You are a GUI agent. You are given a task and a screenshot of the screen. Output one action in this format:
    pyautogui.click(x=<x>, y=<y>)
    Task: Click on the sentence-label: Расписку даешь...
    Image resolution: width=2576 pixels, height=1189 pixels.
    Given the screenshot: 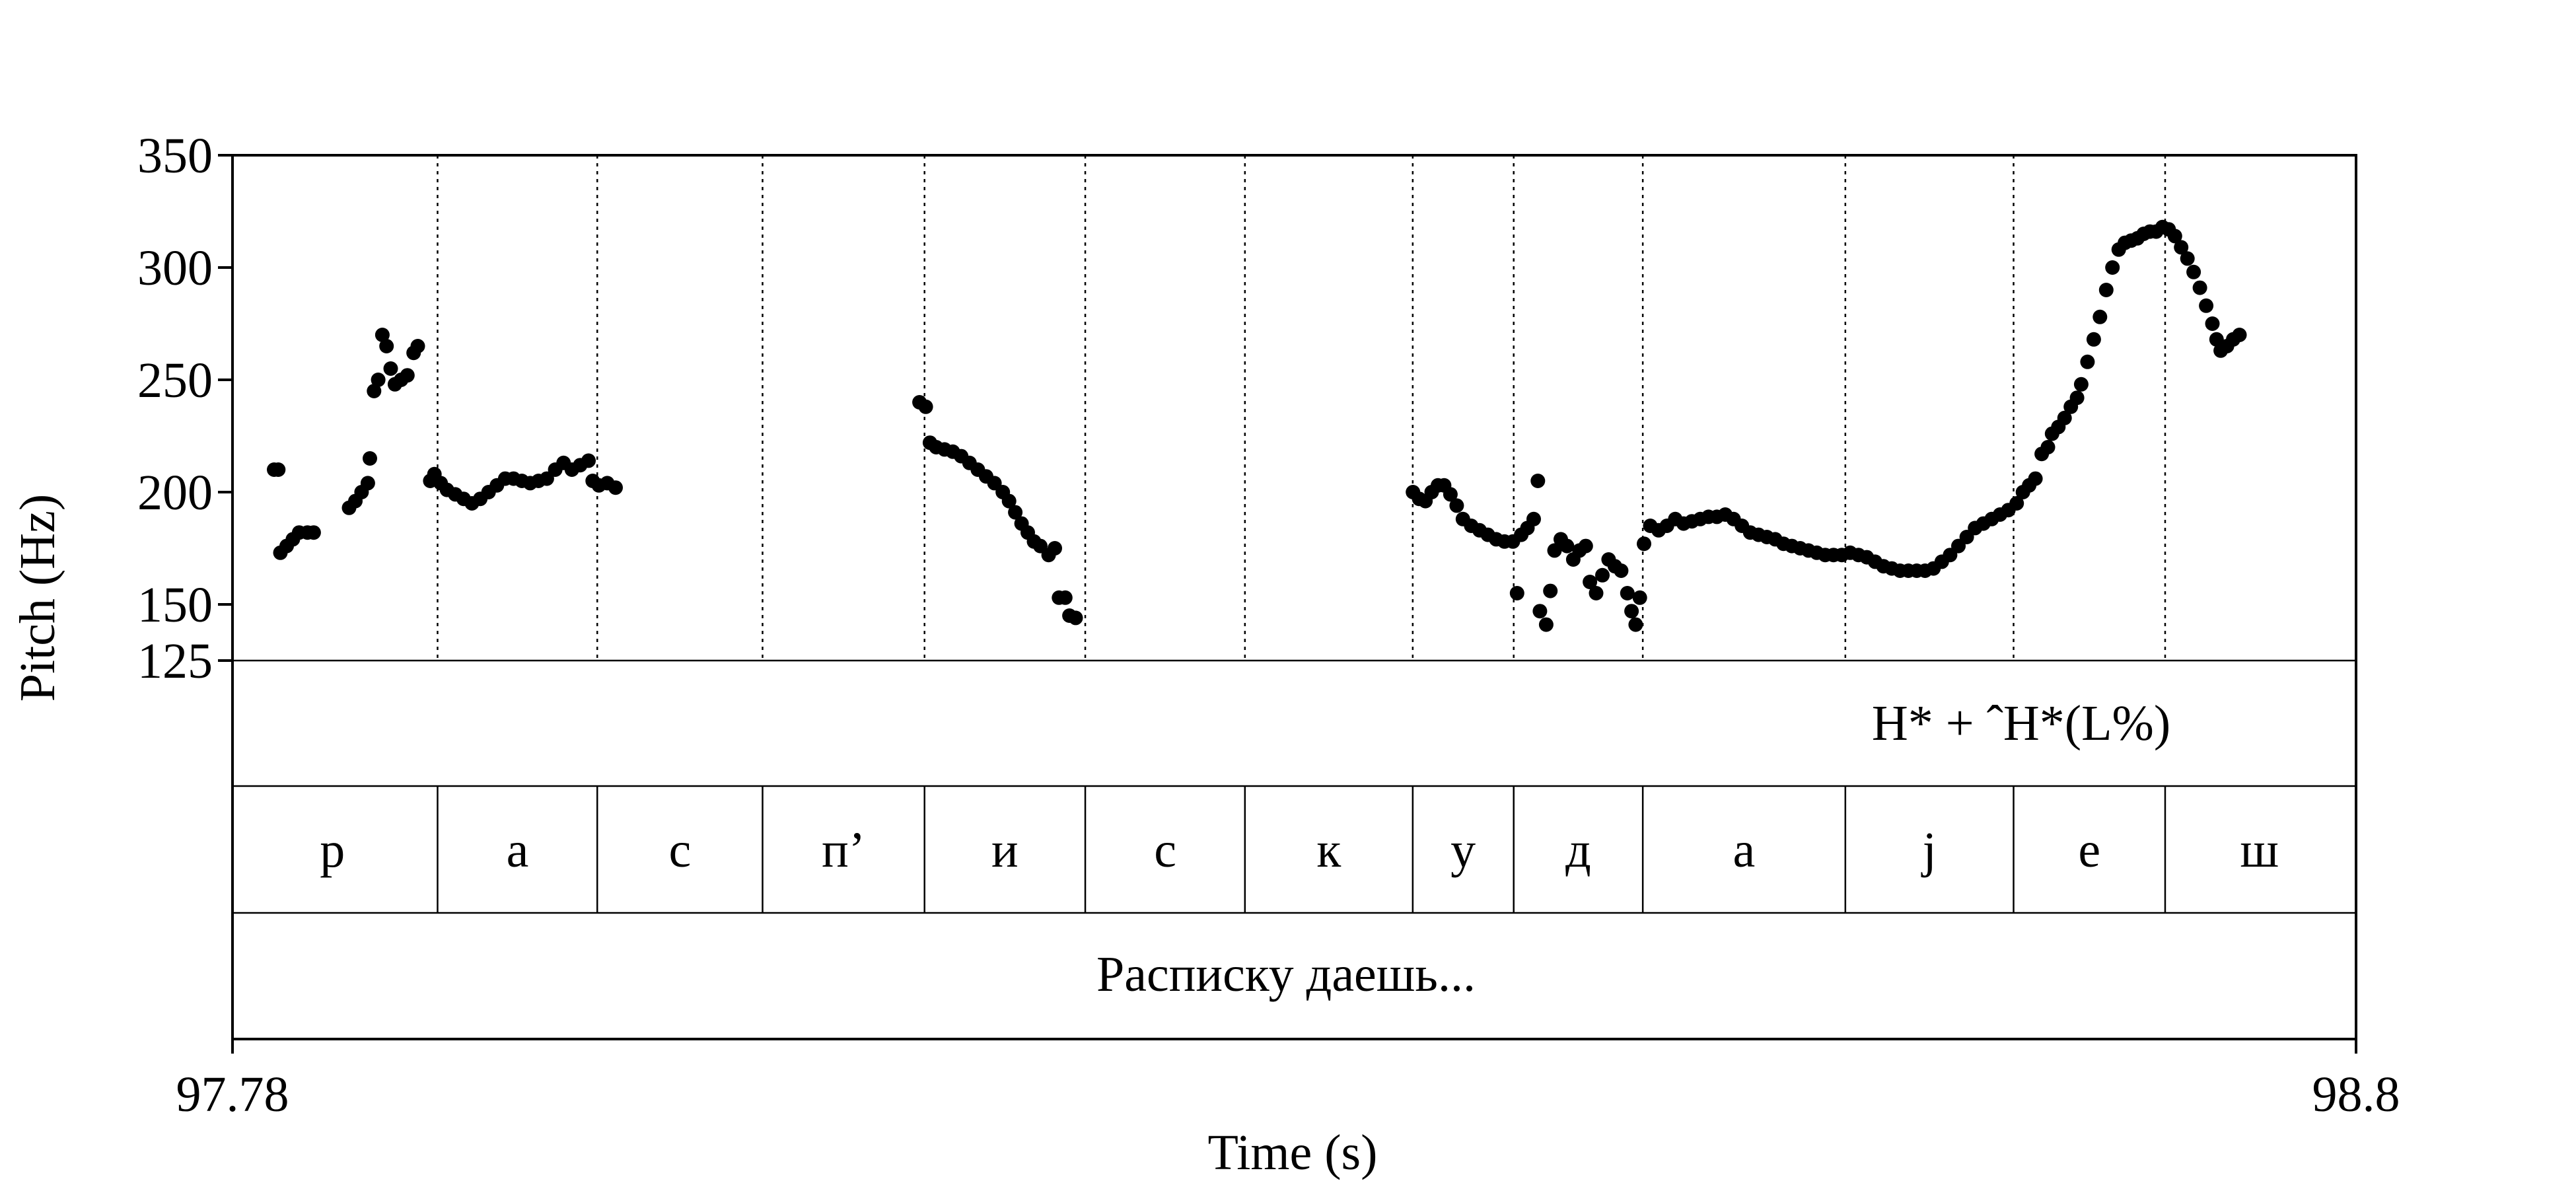 What is the action you would take?
    pyautogui.click(x=1286, y=974)
    